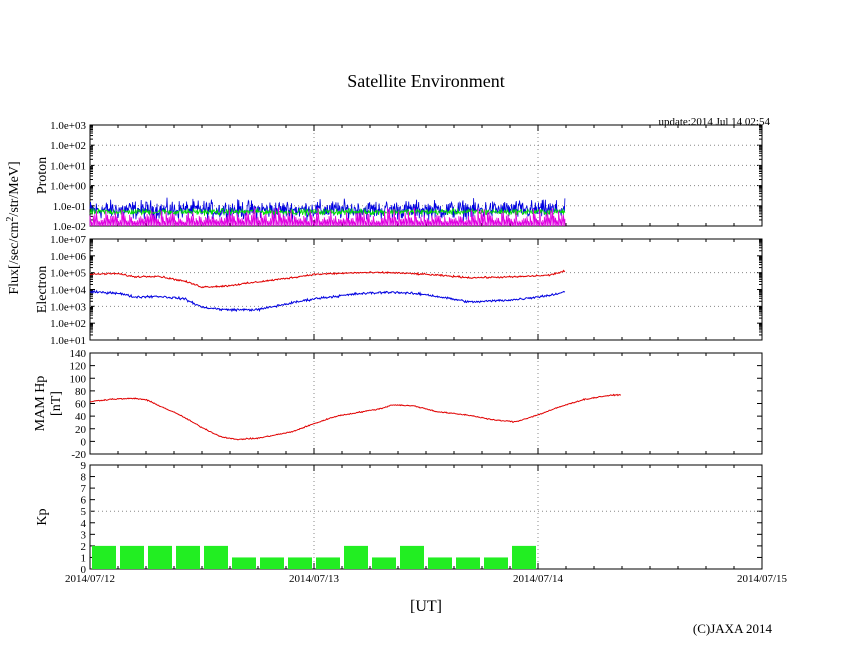 The width and height of the screenshot is (846, 655). Describe the element at coordinates (68, 291) in the screenshot. I see `y-tick-label: 1.0e+04` at that location.